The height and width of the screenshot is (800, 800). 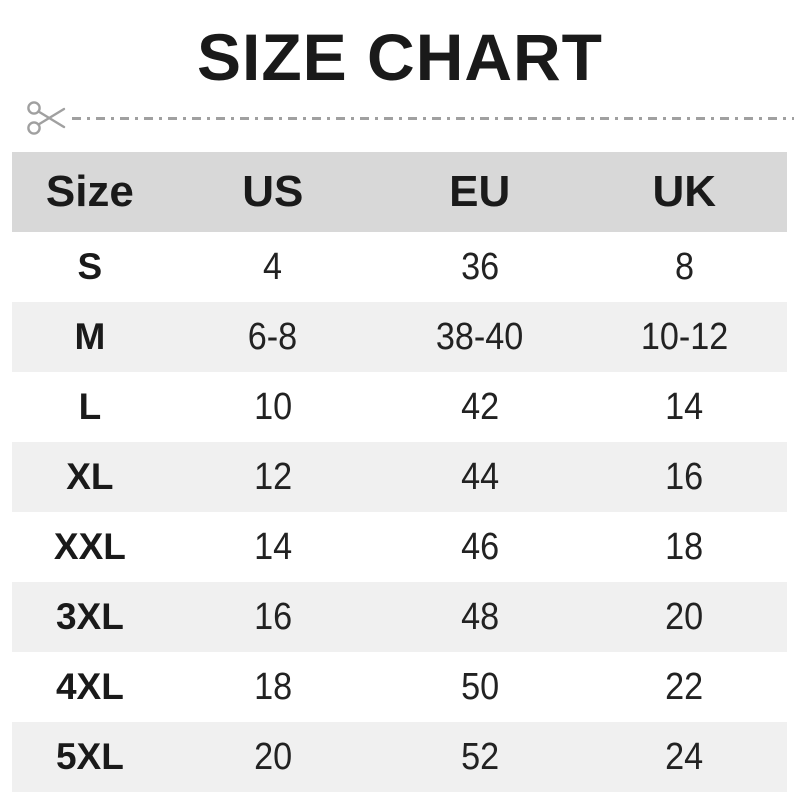 I want to click on cell-uk: 8, so click(x=684, y=266).